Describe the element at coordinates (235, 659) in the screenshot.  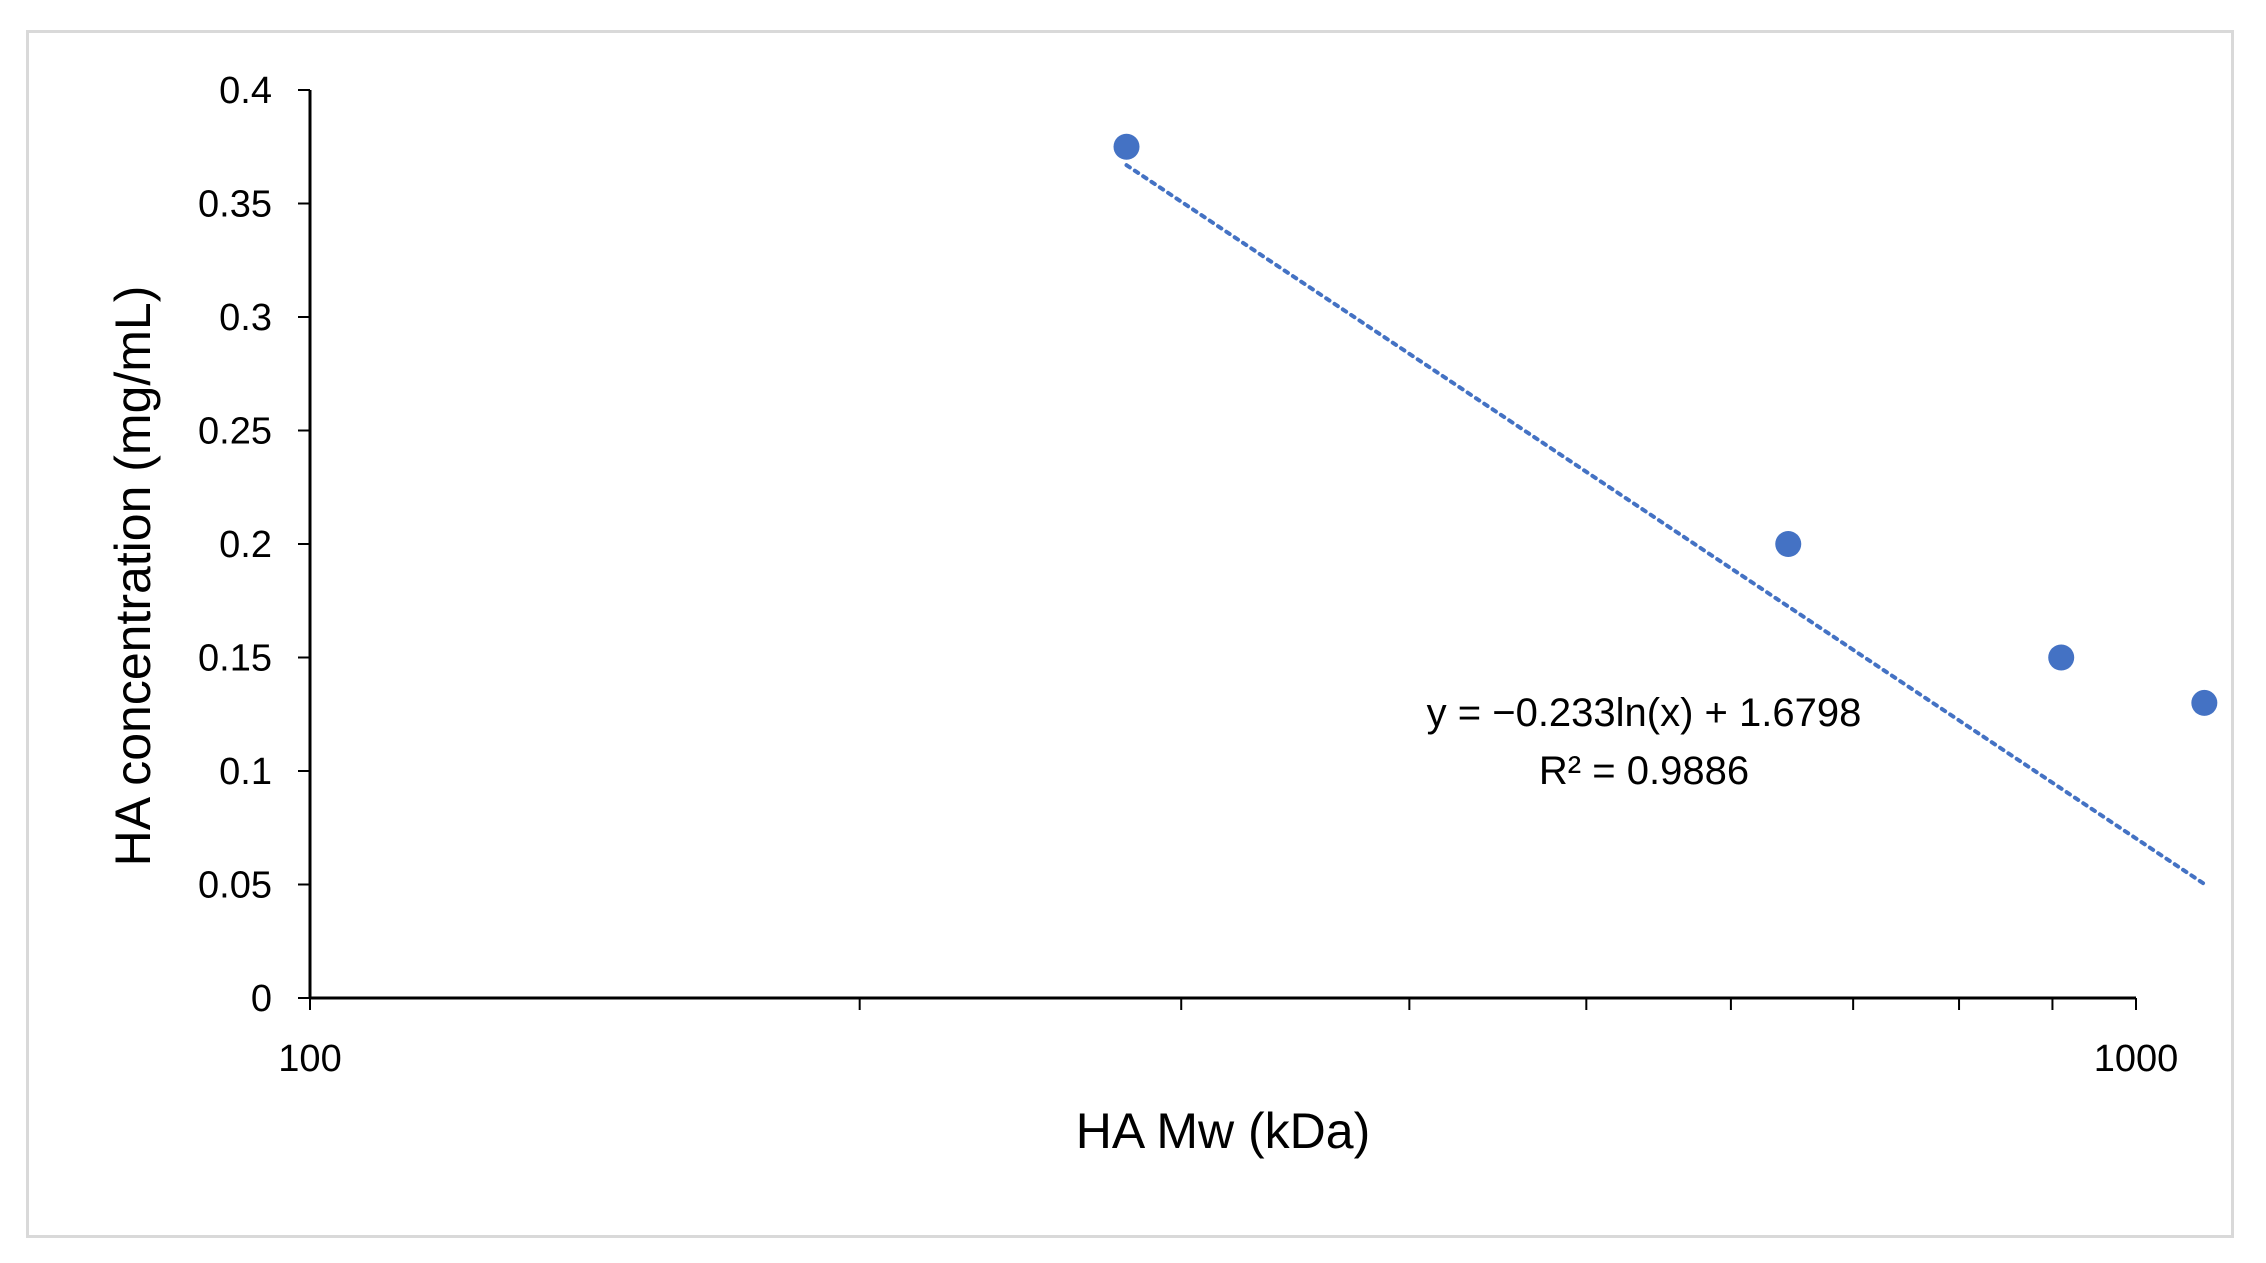
I see `y-tick-label: 0.15` at that location.